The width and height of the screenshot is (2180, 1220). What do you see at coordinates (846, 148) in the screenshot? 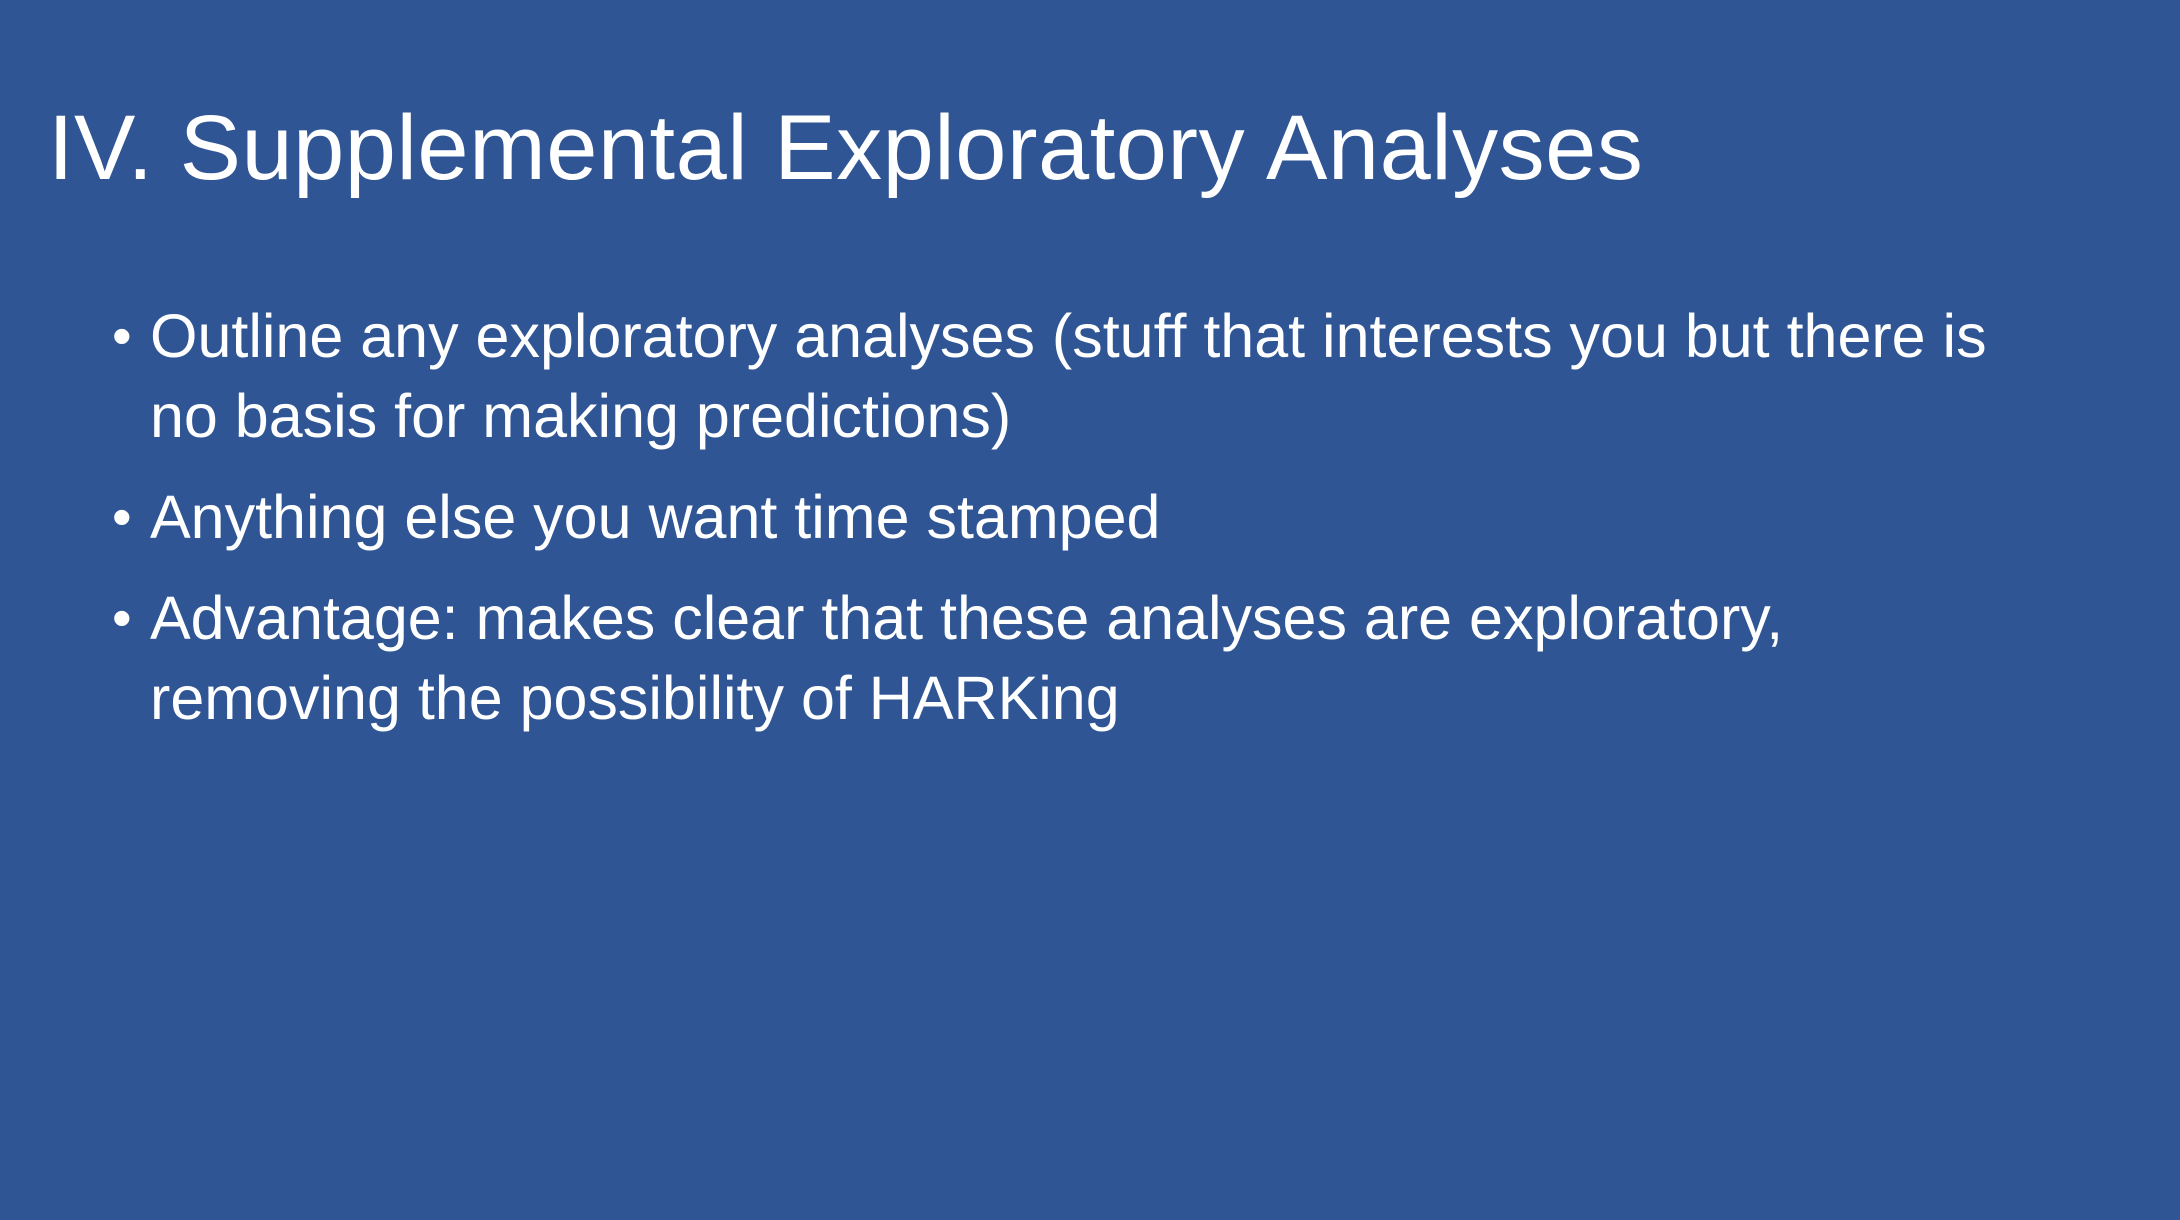
I see `slide-title: IV. Supplemental Exploratory Analyses` at bounding box center [846, 148].